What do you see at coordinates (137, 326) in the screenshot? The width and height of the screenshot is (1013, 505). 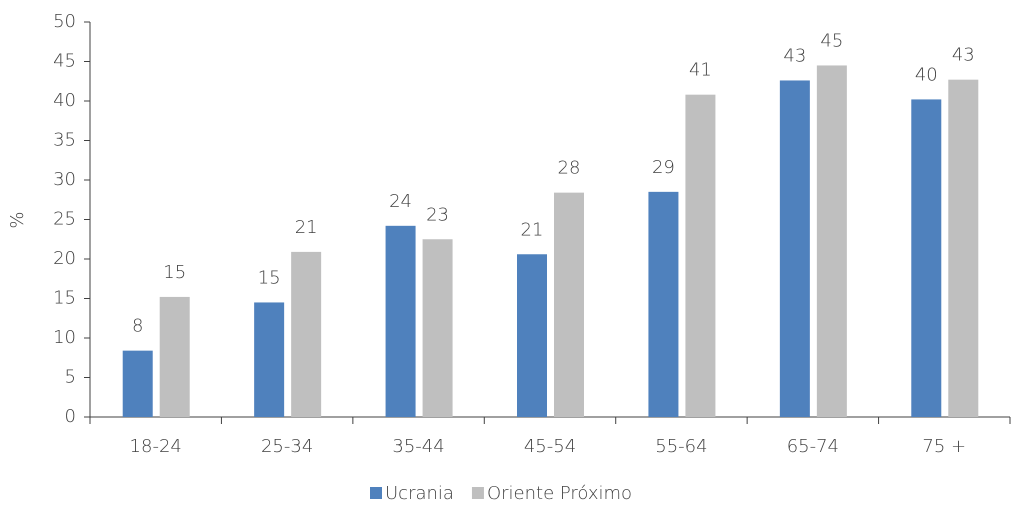 I see `value-label: 8` at bounding box center [137, 326].